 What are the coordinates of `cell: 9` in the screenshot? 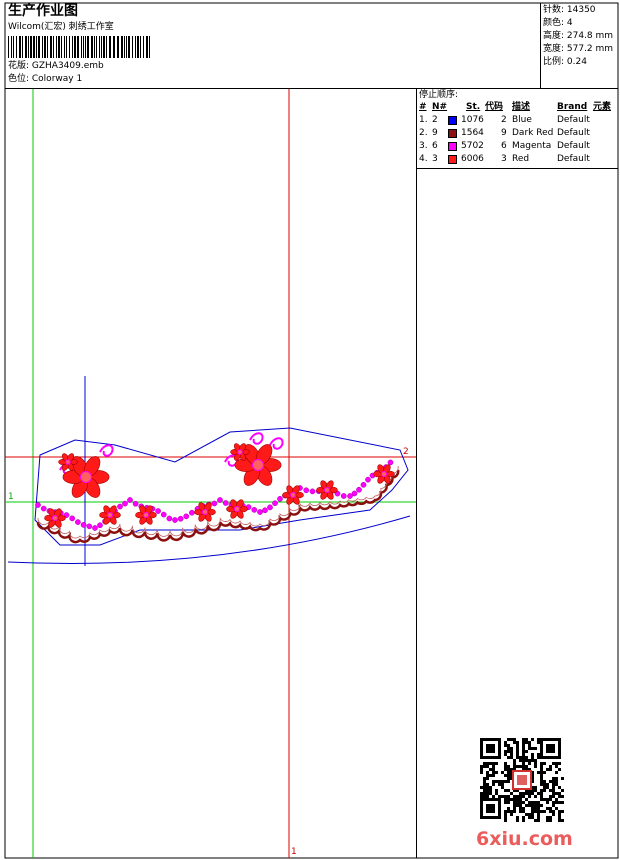 It's located at (504, 133).